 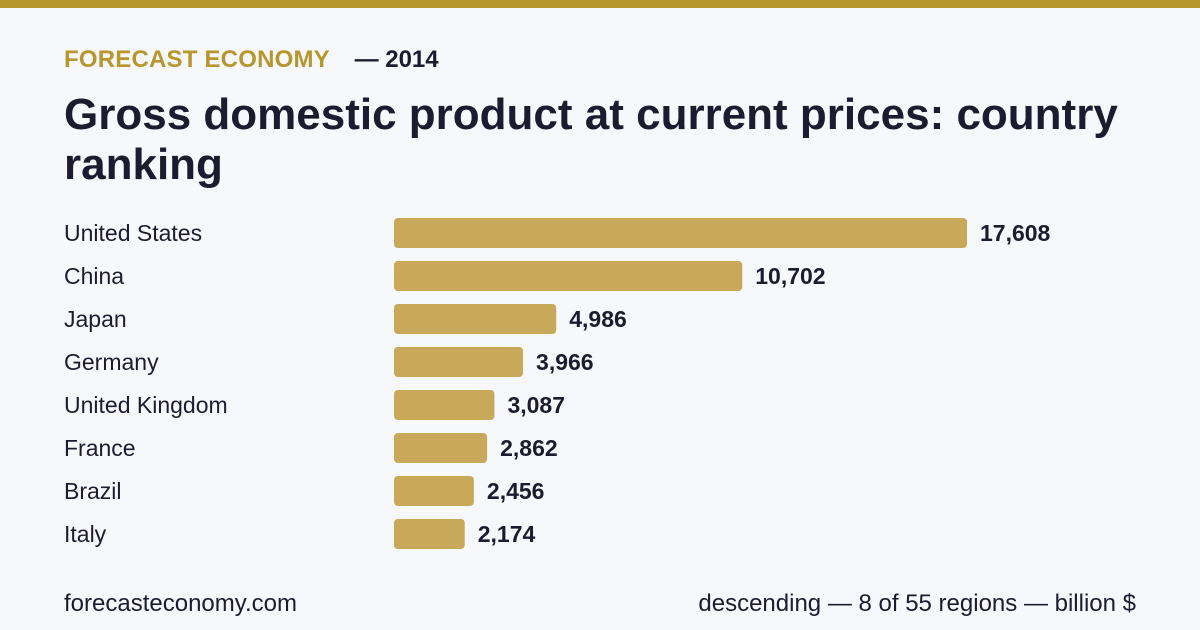 I want to click on value-label-brazil: 2,456, so click(x=516, y=491).